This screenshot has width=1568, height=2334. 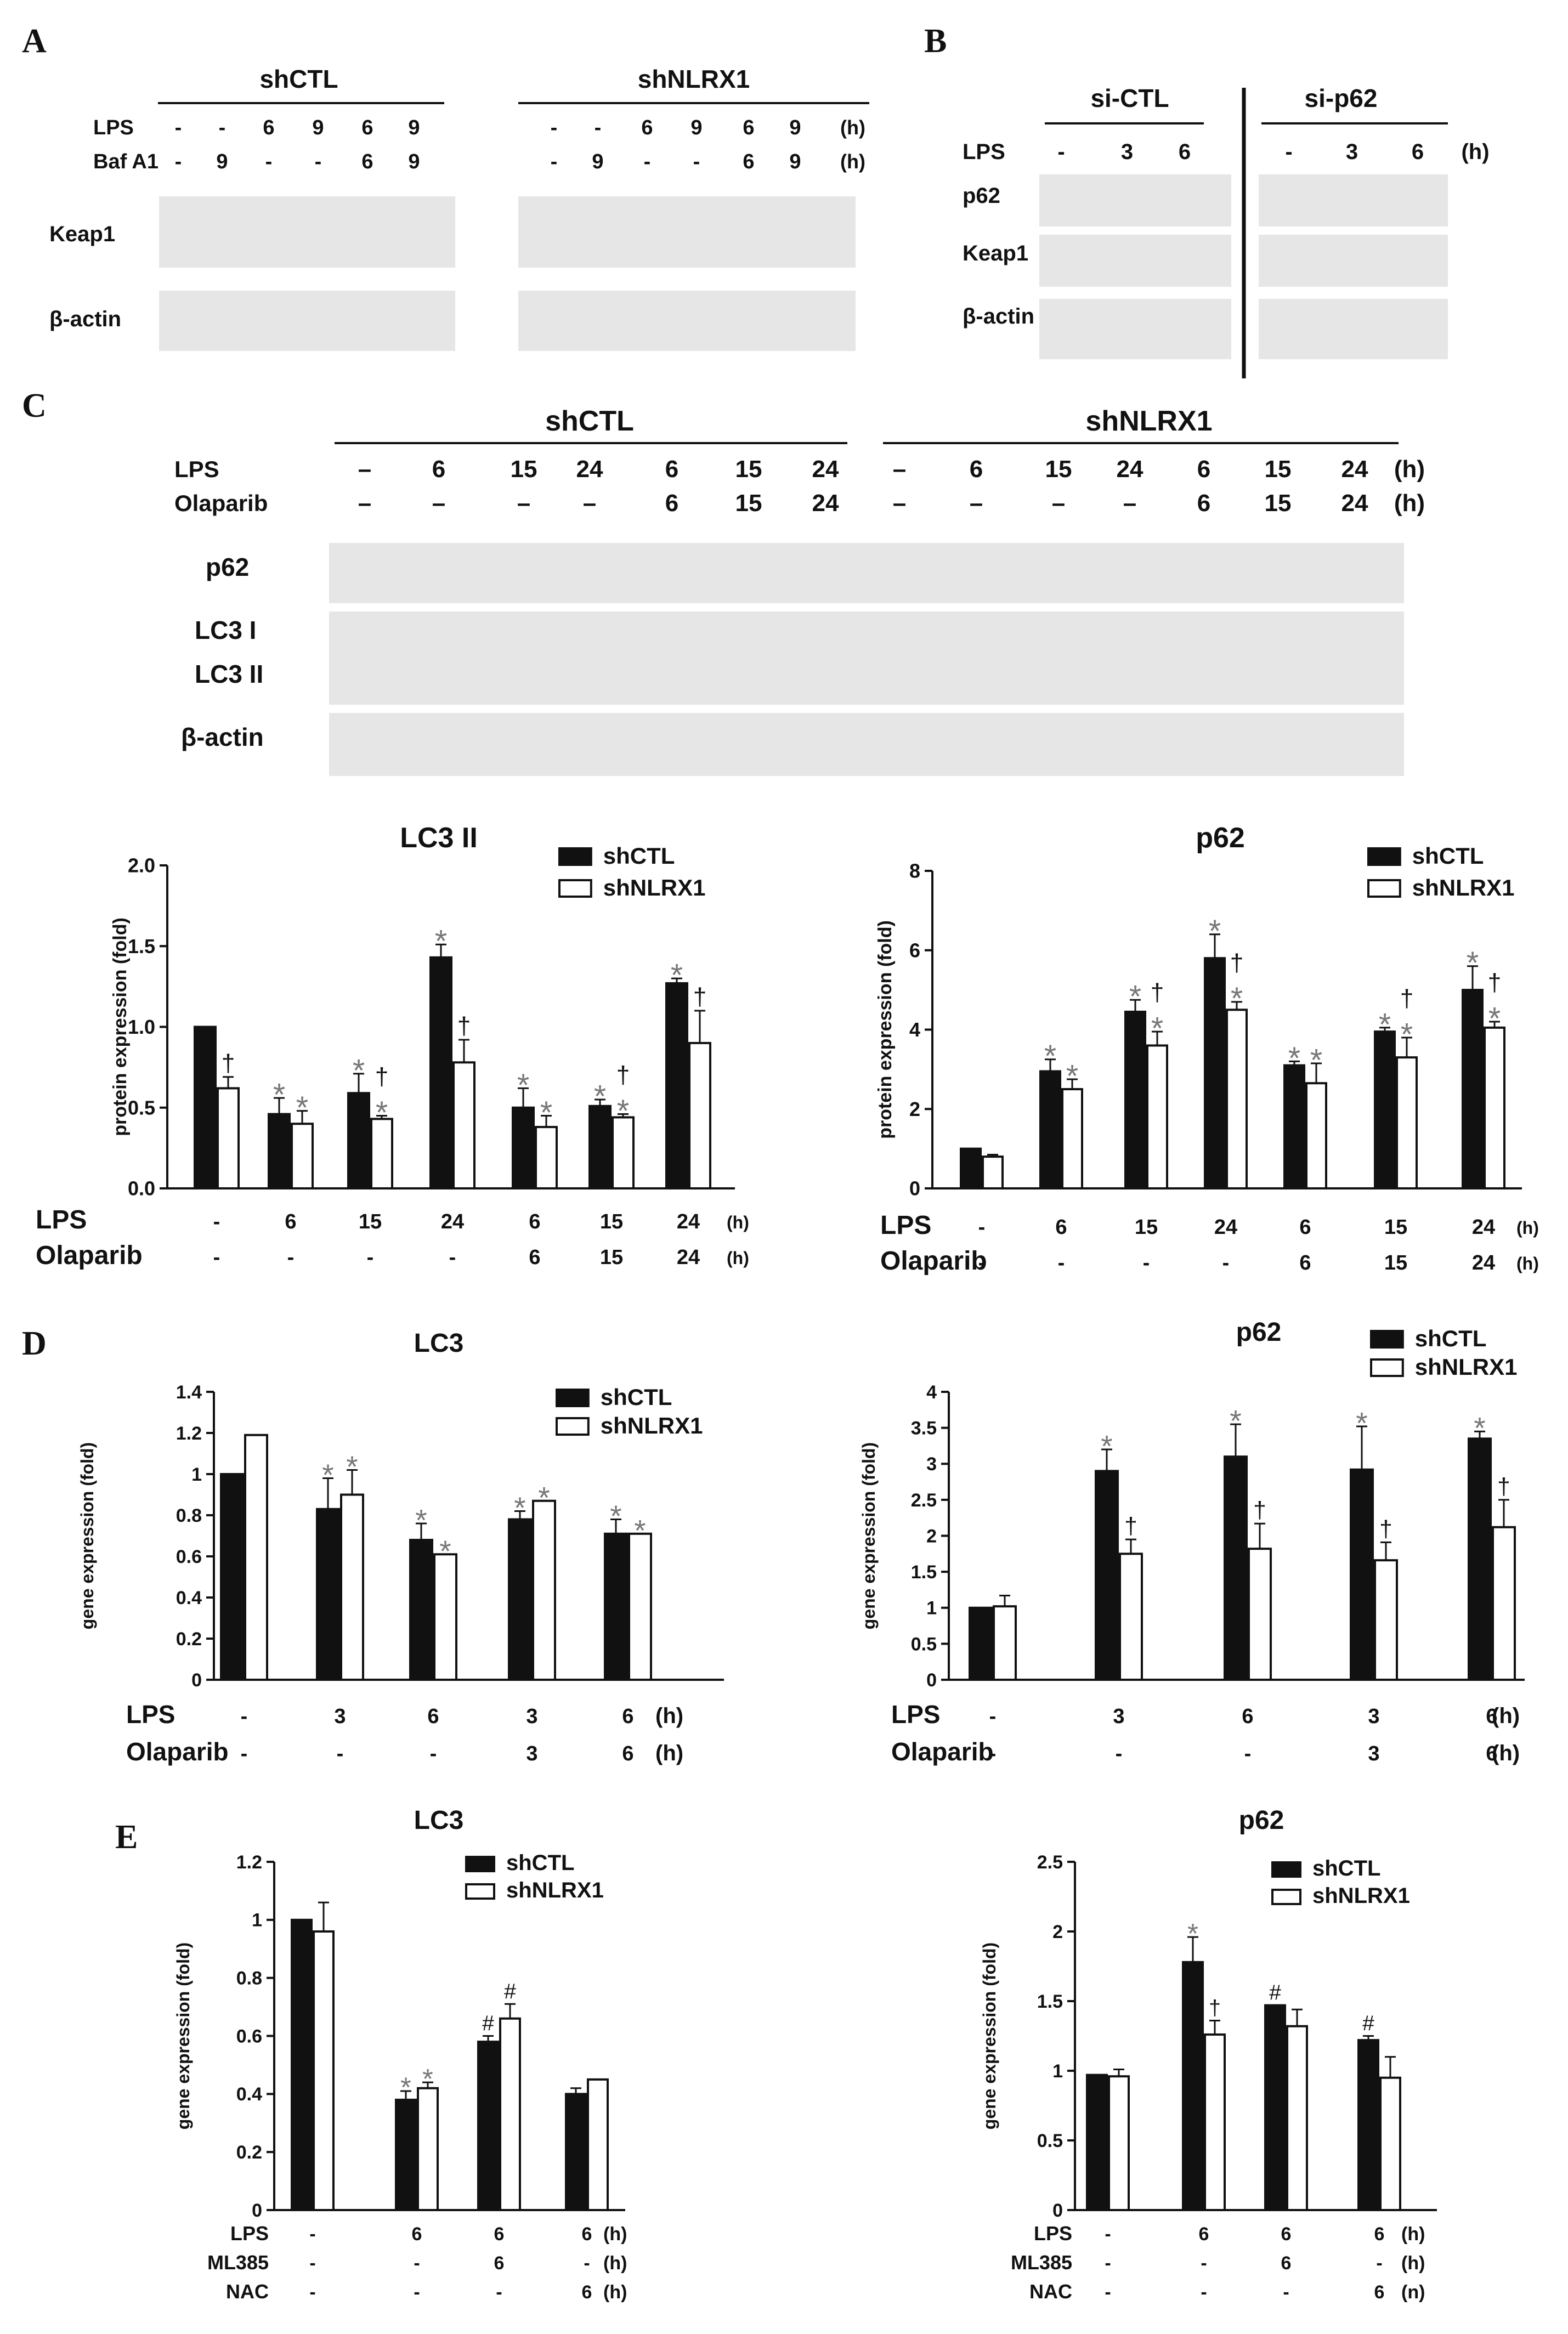 What do you see at coordinates (1413, 2292) in the screenshot?
I see `x-row-unit: (n)` at bounding box center [1413, 2292].